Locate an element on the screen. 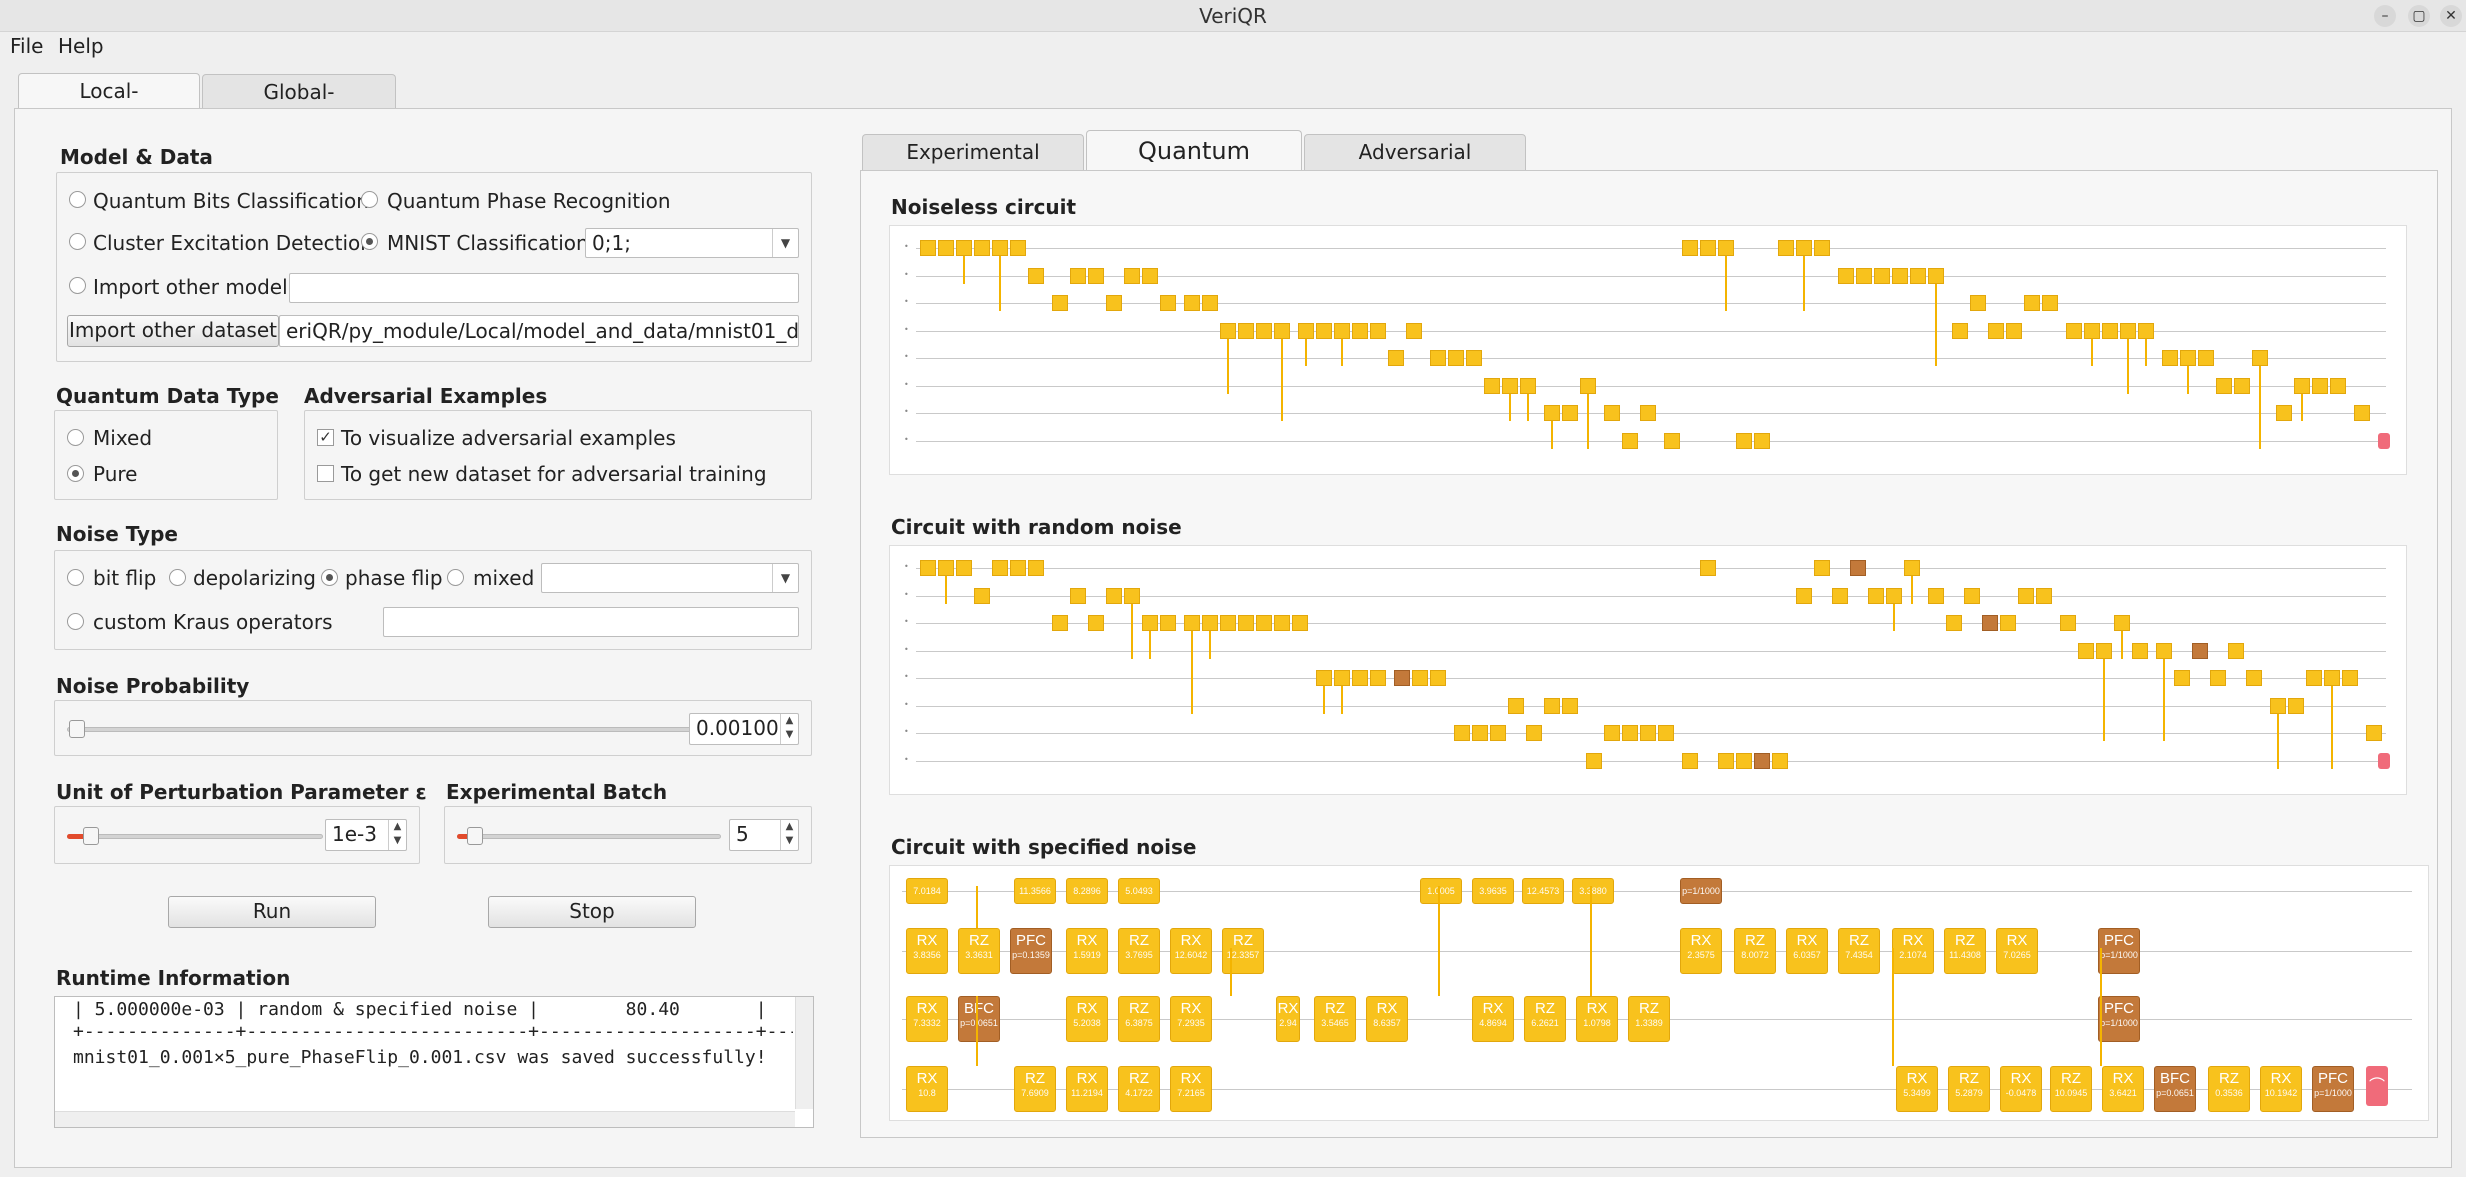 This screenshot has height=1177, width=2466. radio-quantum-bits is located at coordinates (77, 199).